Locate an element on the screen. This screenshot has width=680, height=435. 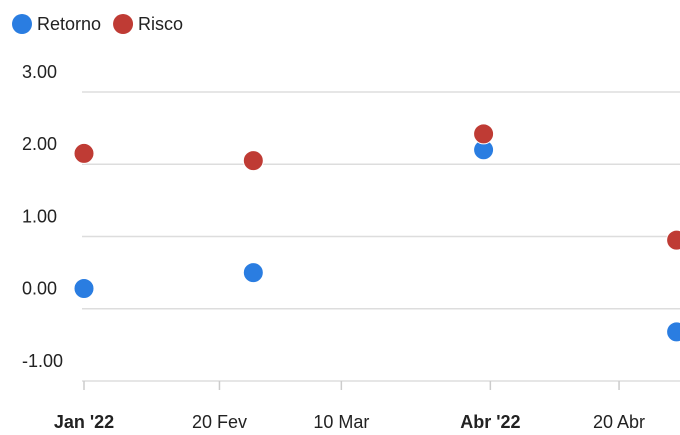
y-tick-label: 3.00 is located at coordinates (39, 72).